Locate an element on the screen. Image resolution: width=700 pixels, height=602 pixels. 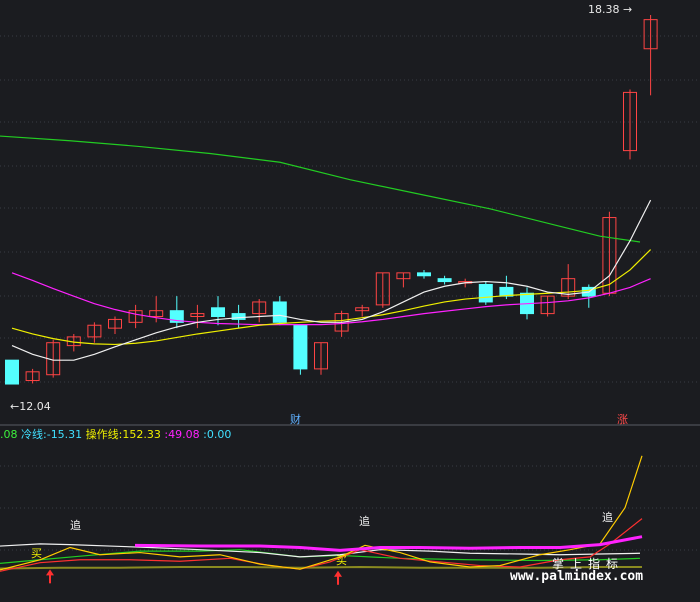
cold-line-label: 冷线: is located at coordinates (34, 434).